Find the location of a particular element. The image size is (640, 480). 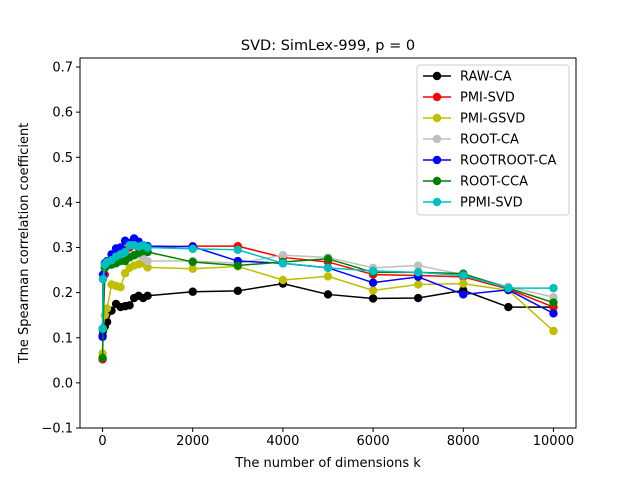

legend-frame is located at coordinates (493, 140).